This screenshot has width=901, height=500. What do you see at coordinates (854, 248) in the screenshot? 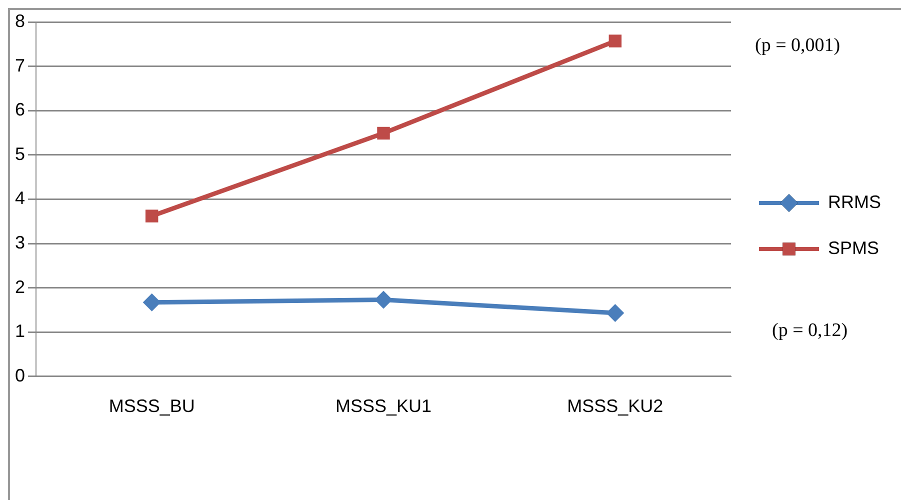
I see `legend-label: SPMS` at bounding box center [854, 248].